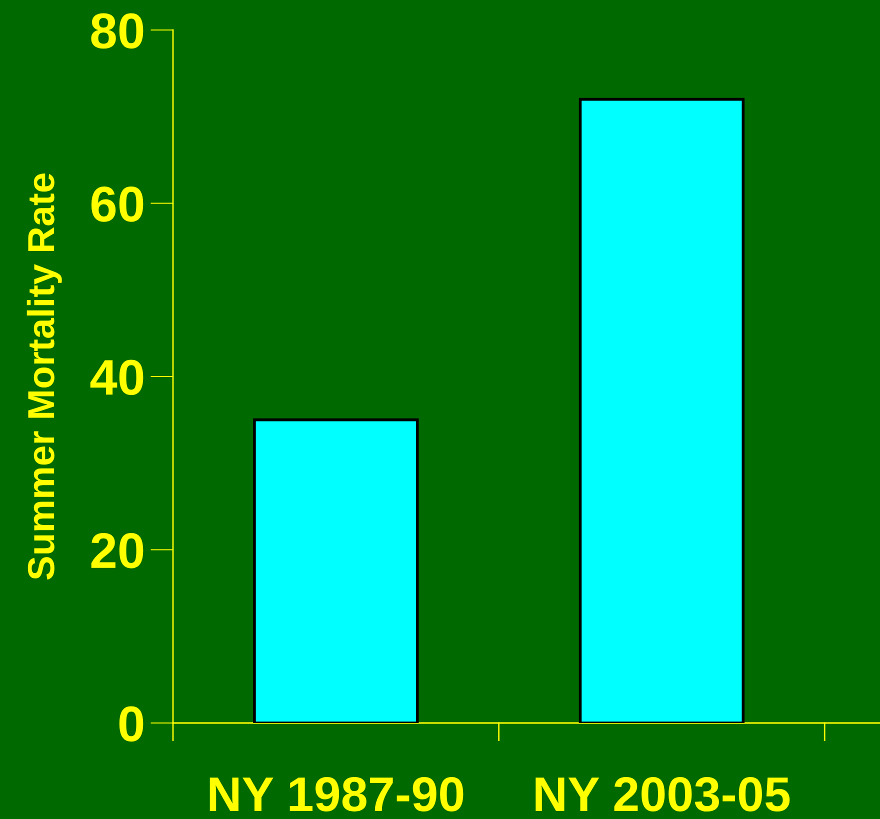 This screenshot has height=819, width=880. I want to click on y-tick-label: 20, so click(117, 550).